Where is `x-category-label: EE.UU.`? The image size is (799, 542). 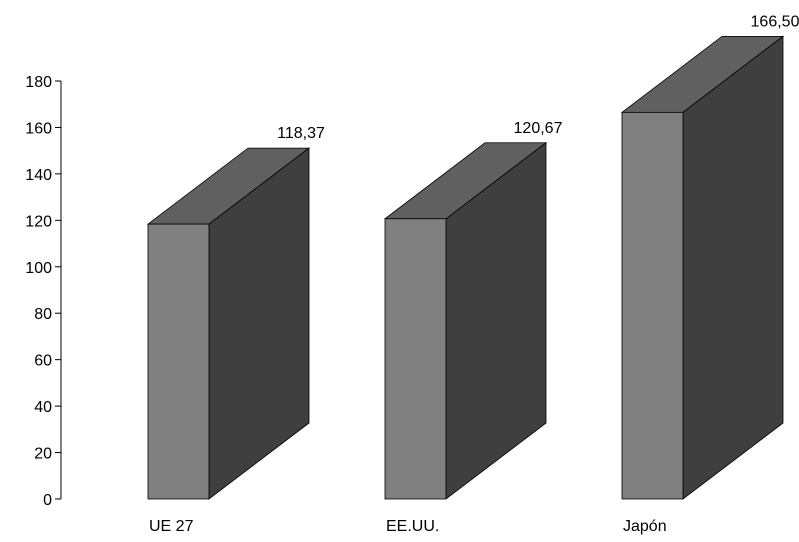 x-category-label: EE.UU. is located at coordinates (412, 526).